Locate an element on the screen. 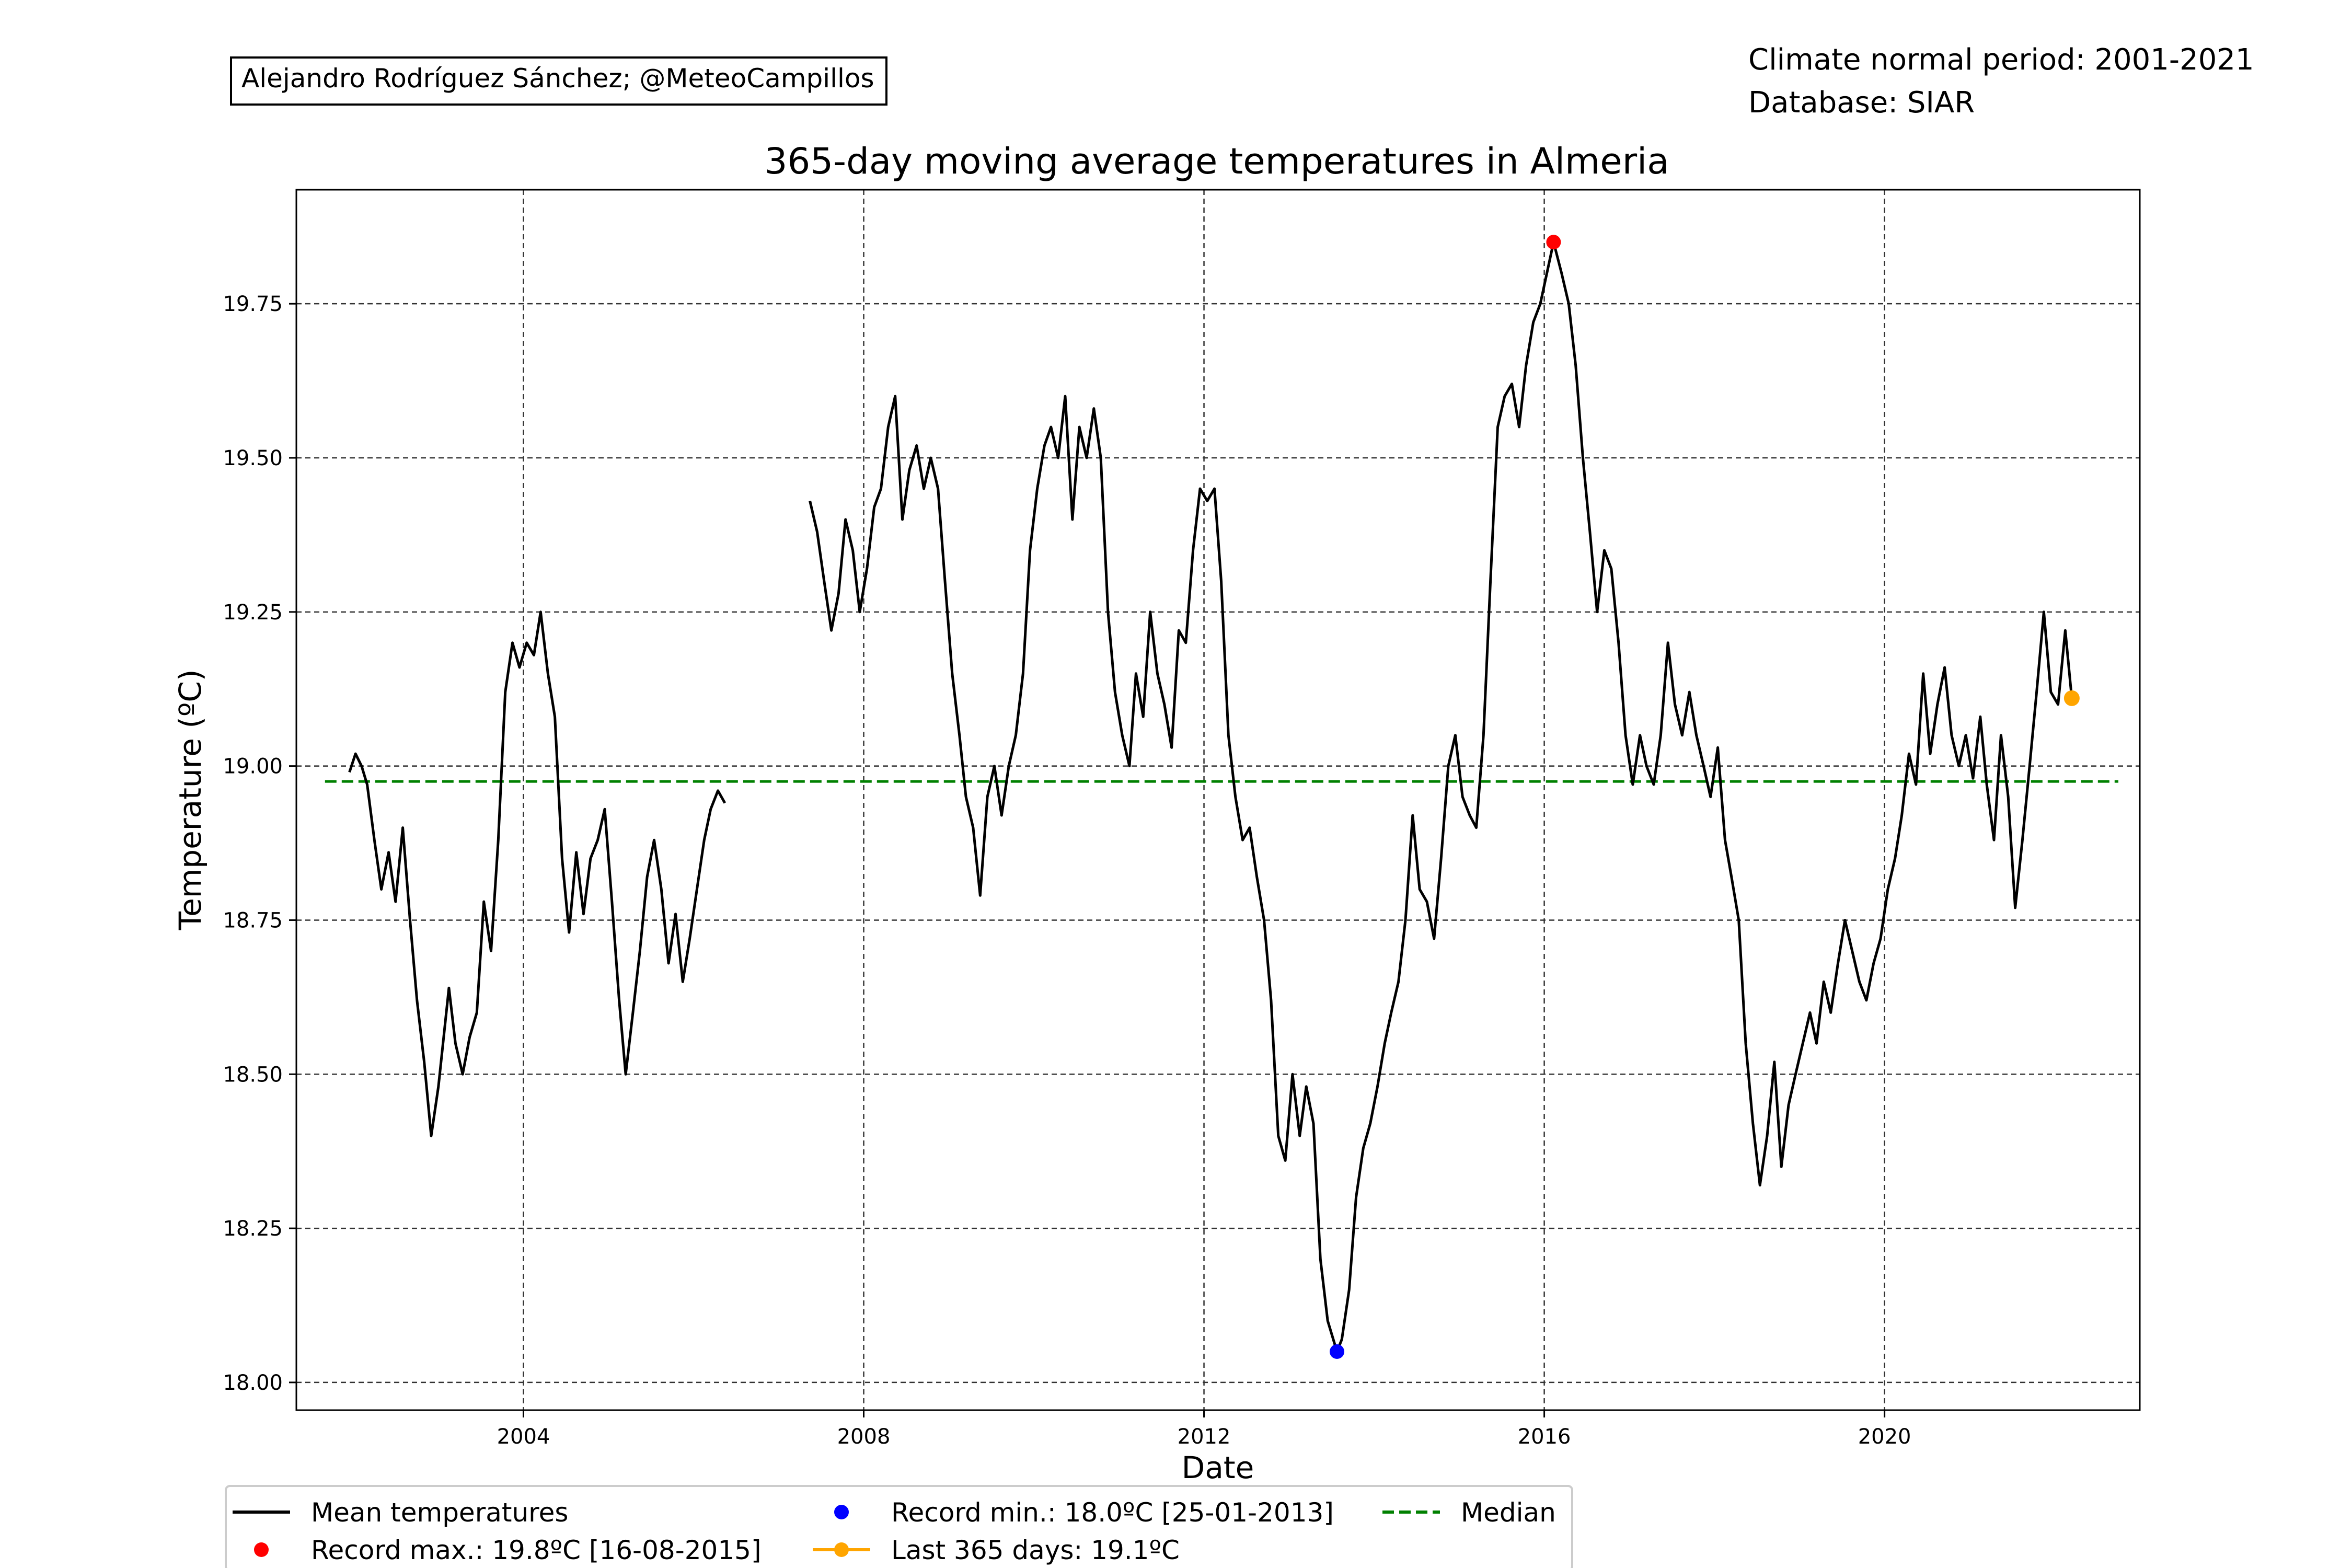 The image size is (2352, 1568). x-tick-label: 2008 is located at coordinates (864, 1437).